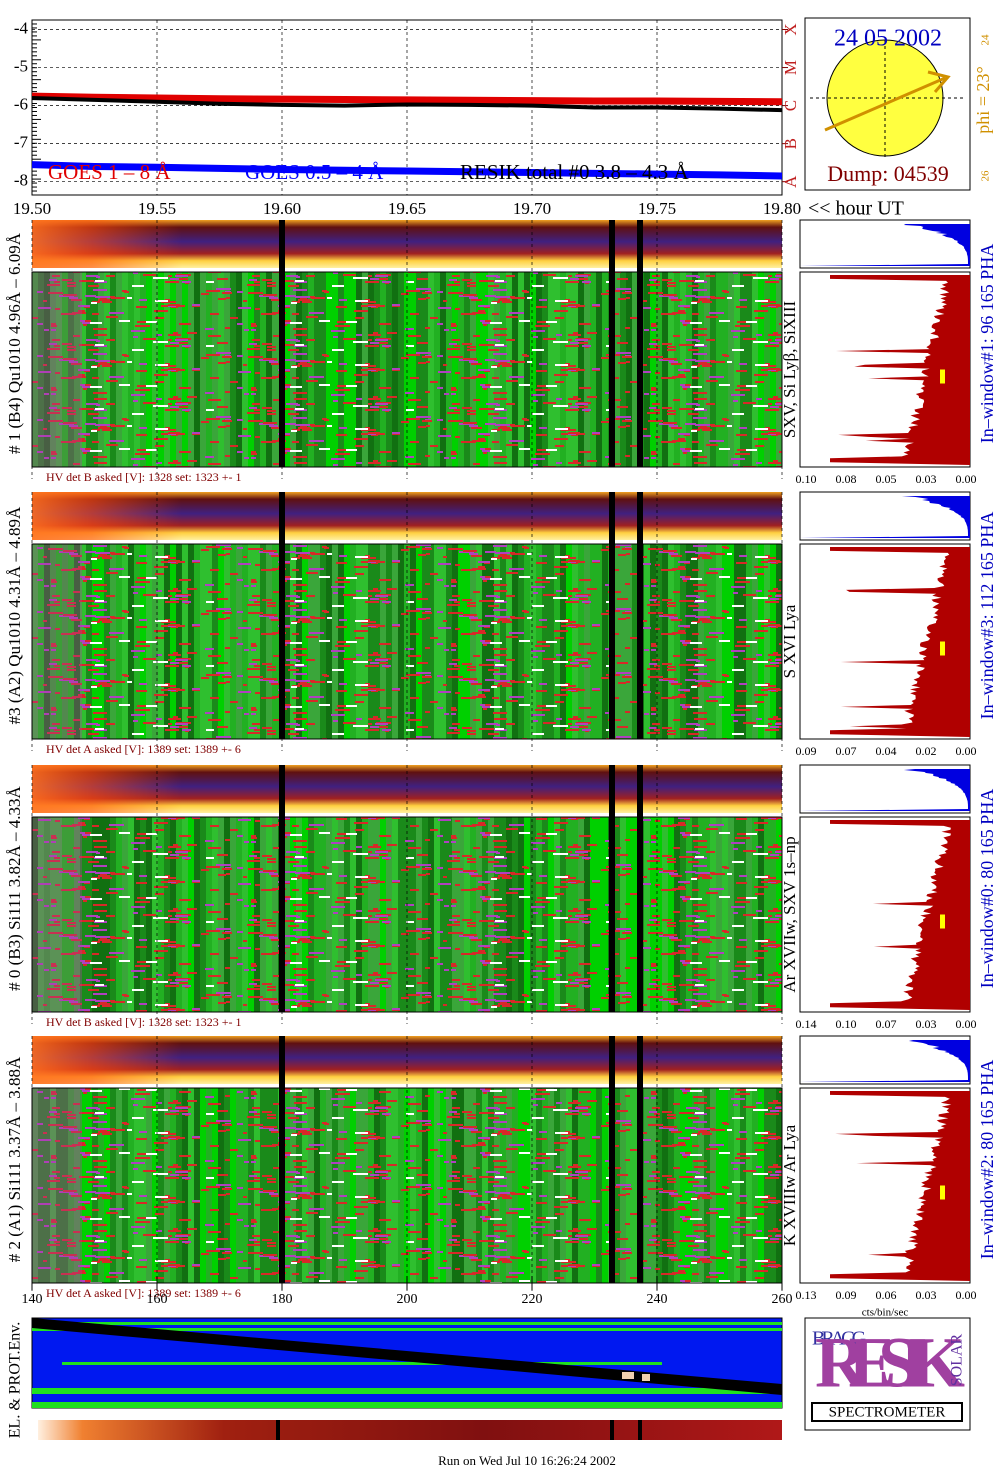 The width and height of the screenshot is (1004, 1476). I want to click on logo-main: RESIK, so click(890, 1363).